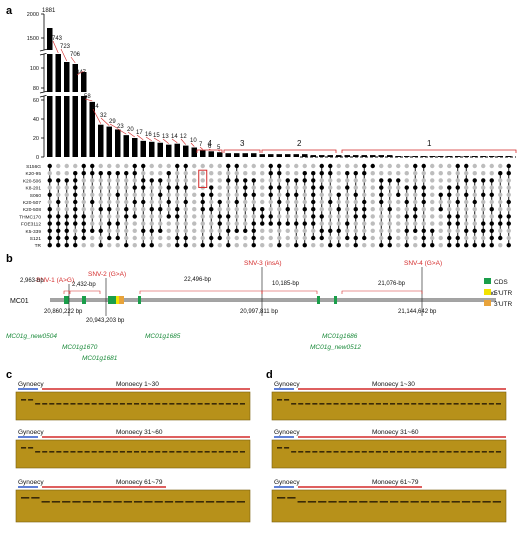  What do you see at coordinates (55, 280) in the screenshot?
I see `snv-label: SNV-1 (A>G)` at bounding box center [55, 280].